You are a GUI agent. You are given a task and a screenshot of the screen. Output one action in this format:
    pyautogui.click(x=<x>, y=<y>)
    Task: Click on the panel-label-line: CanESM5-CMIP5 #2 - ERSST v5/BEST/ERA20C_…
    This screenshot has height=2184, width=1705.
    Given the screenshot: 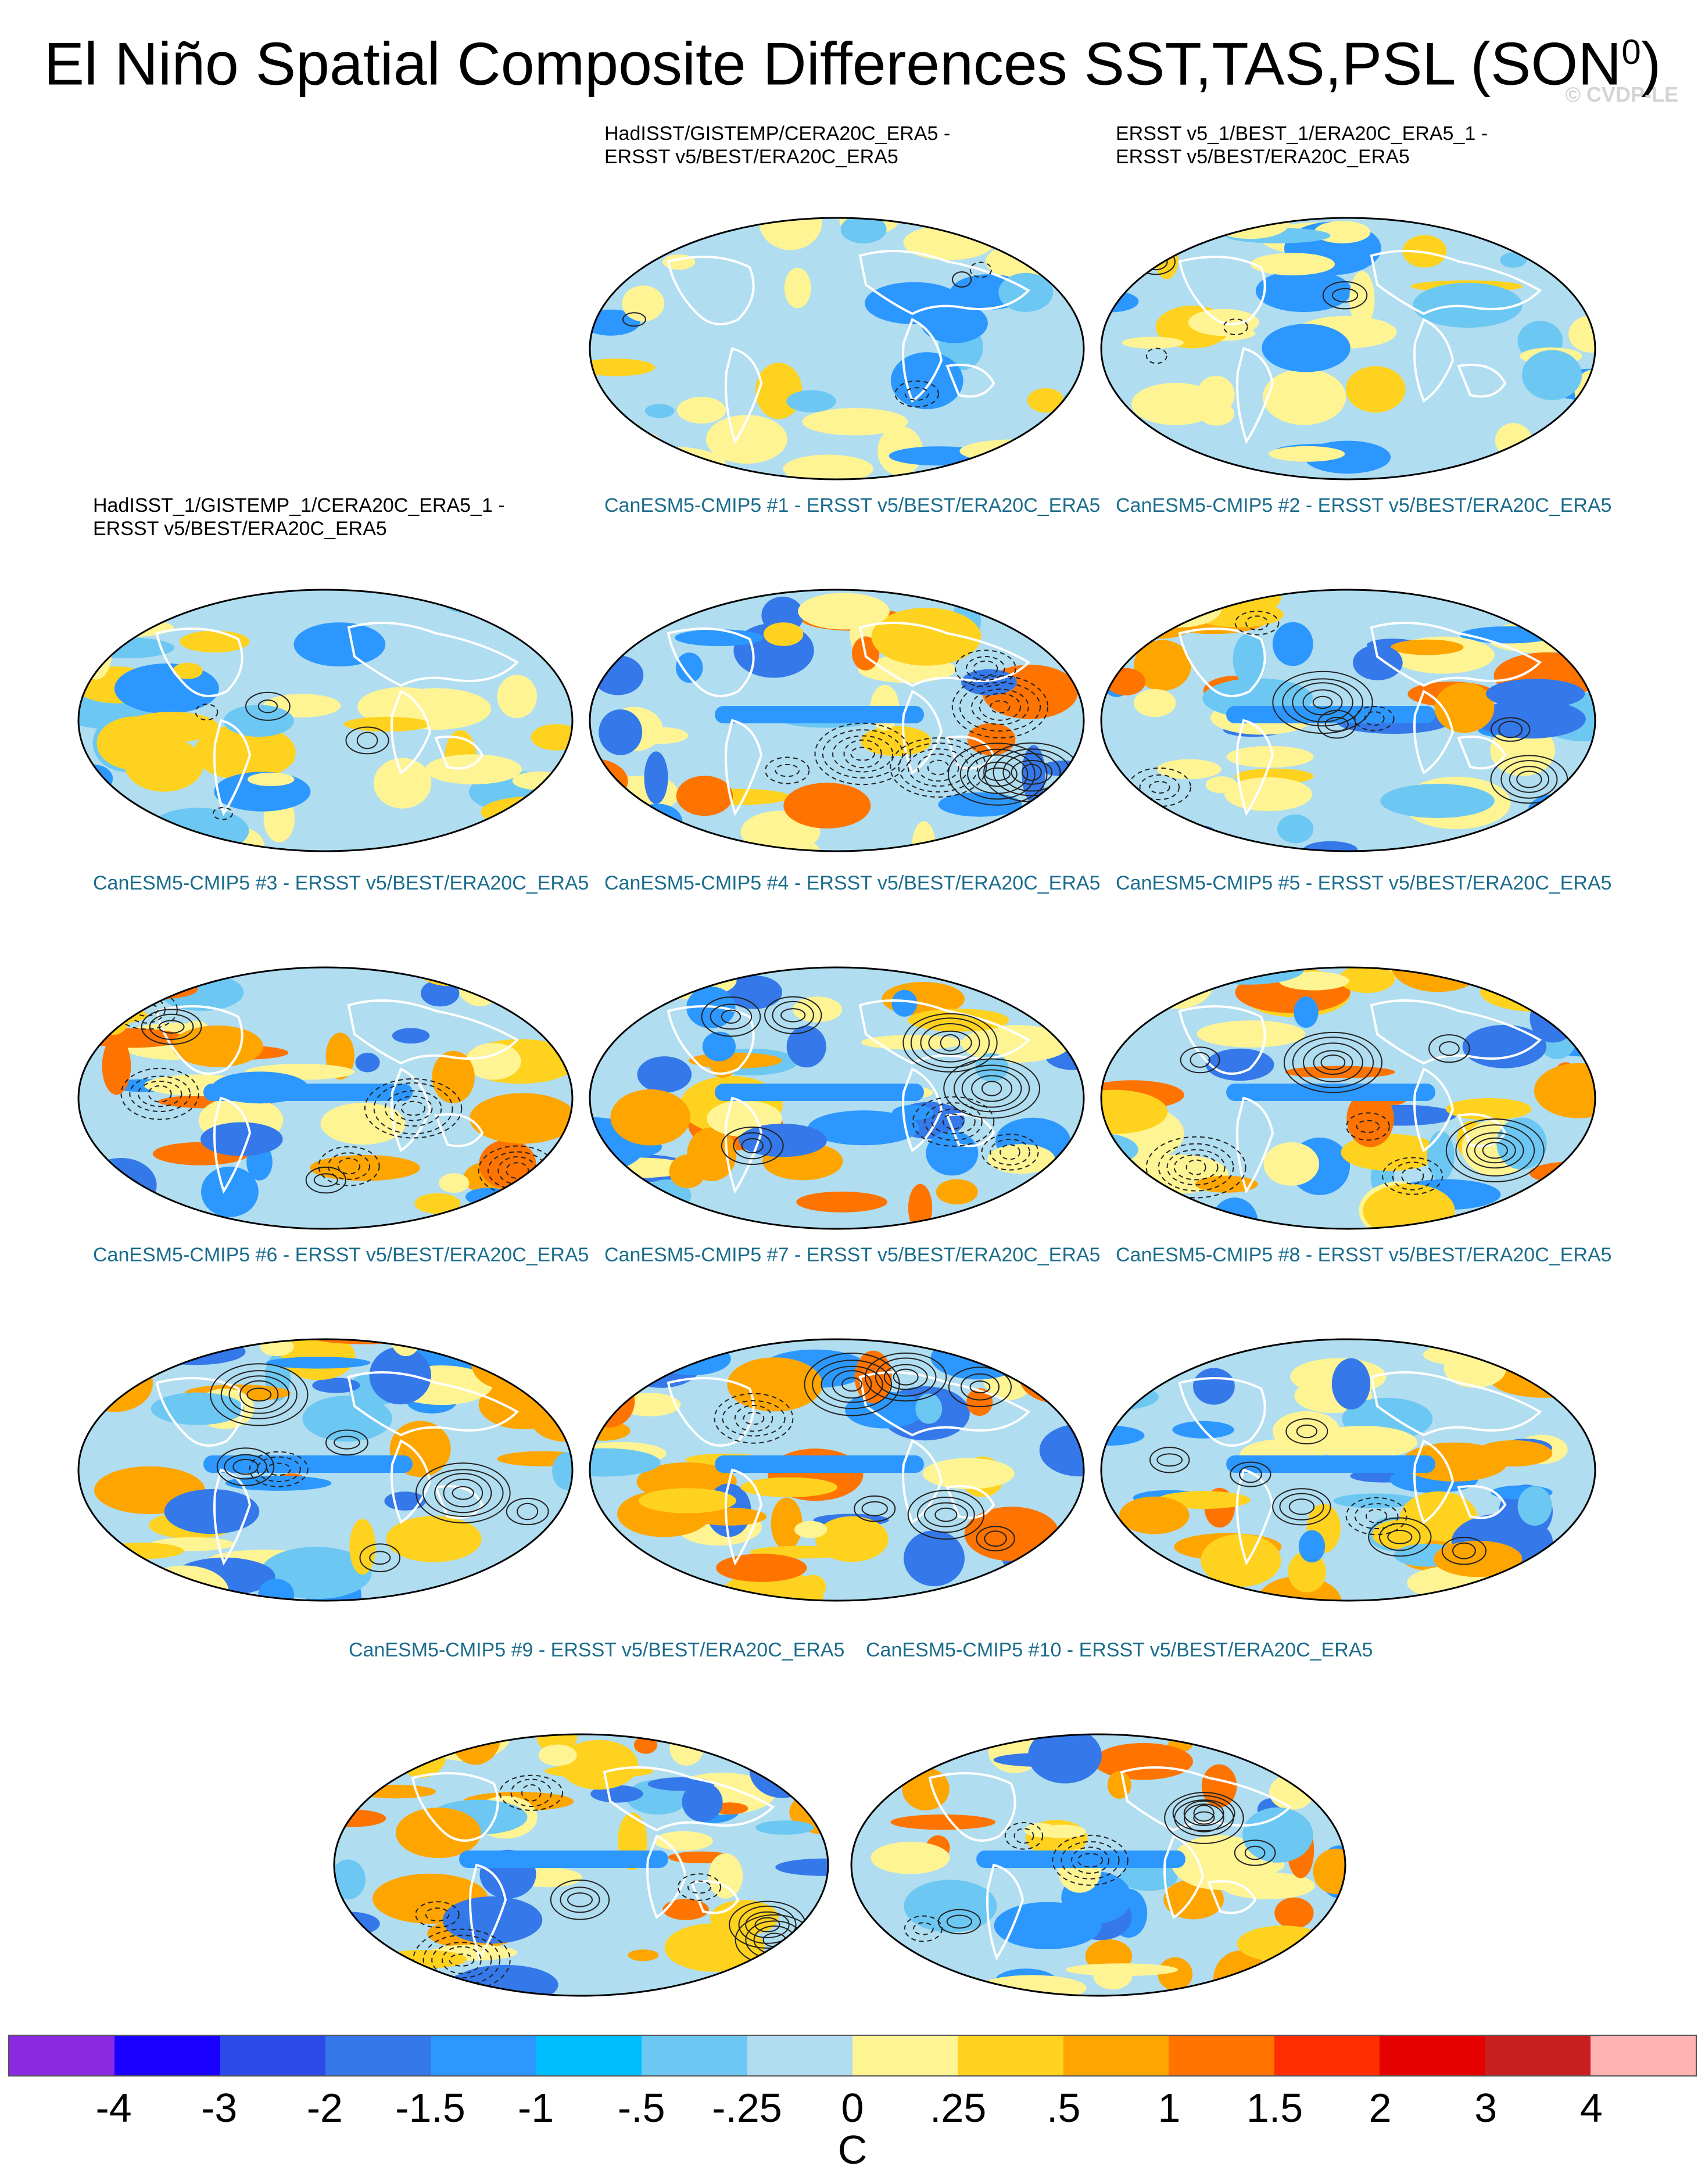 What is the action you would take?
    pyautogui.click(x=1364, y=506)
    